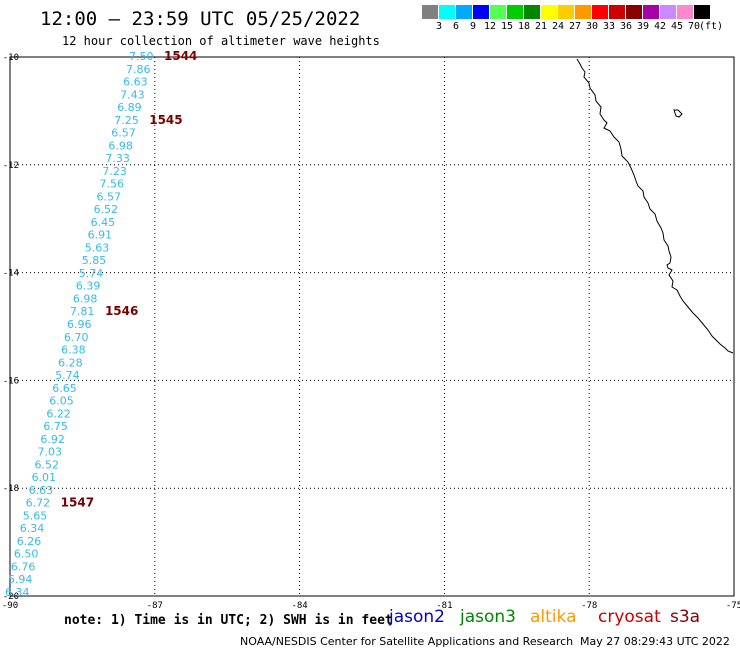 This screenshot has height=650, width=740. I want to click on lon-tick-label: -87, so click(155, 605).